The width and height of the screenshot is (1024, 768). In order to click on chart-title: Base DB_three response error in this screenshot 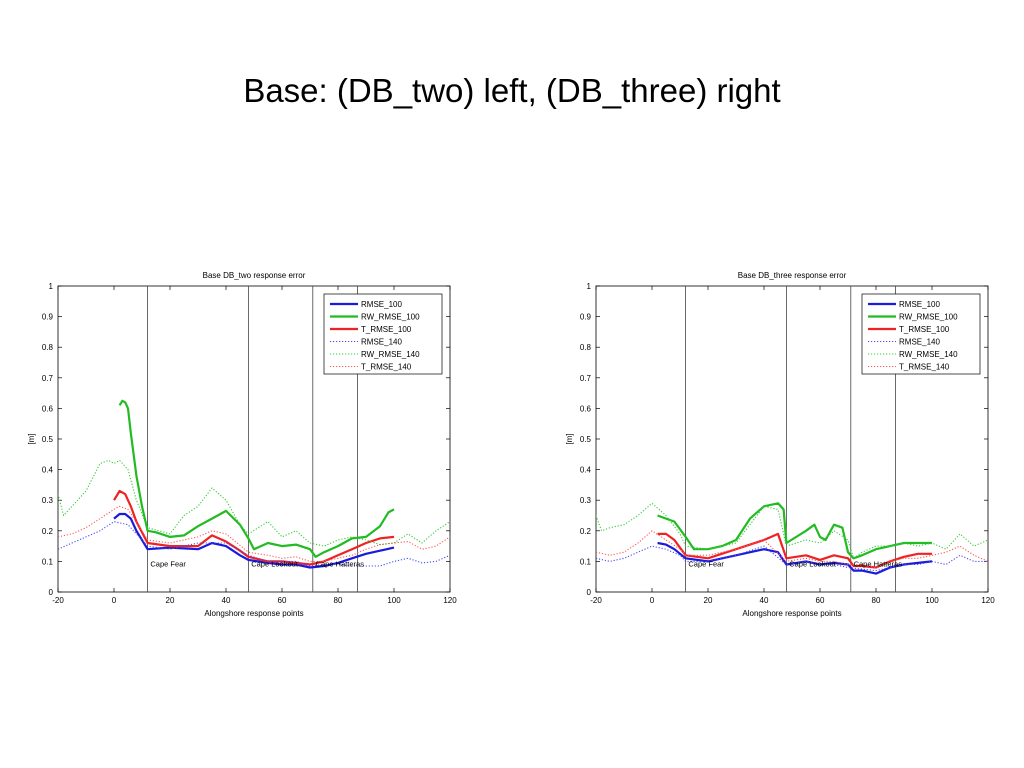, I will do `click(792, 275)`.